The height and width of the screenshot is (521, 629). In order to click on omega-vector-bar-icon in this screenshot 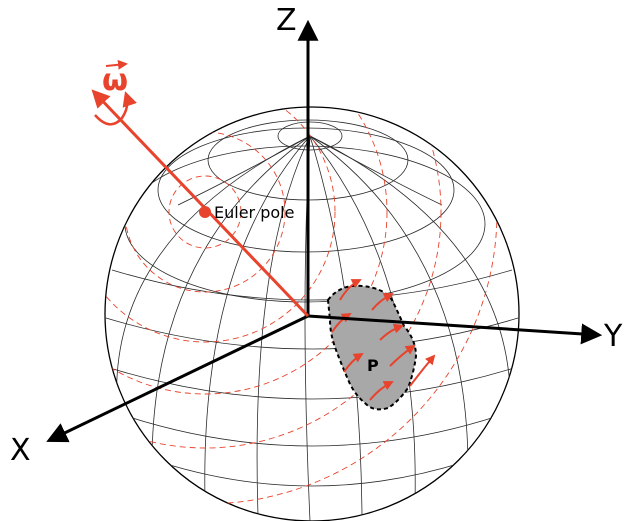, I will do `click(116, 64)`.